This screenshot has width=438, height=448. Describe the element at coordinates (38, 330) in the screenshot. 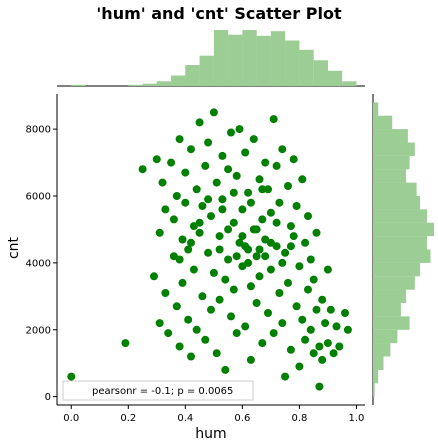

I see `y-tick-label: 2000` at that location.